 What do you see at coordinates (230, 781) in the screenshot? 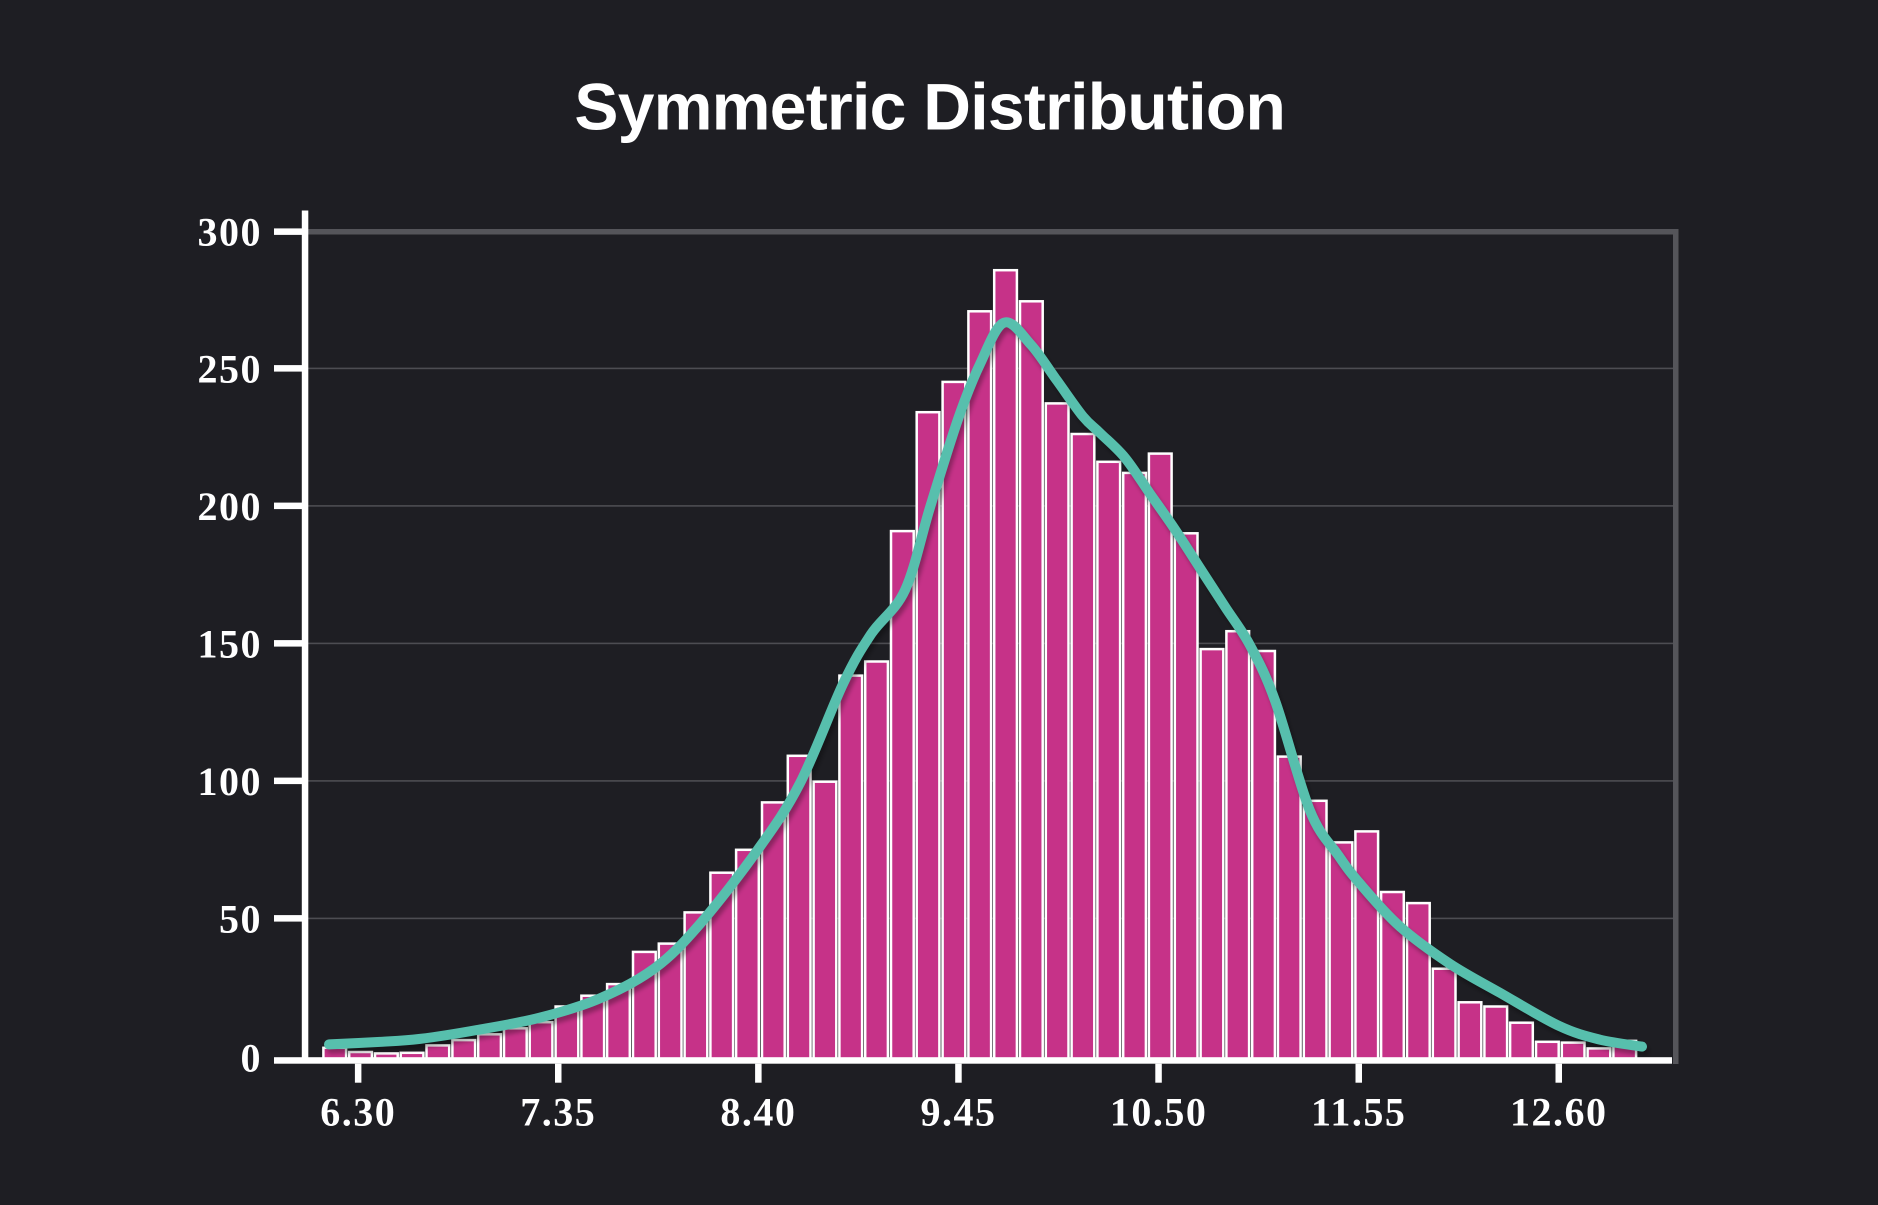
I see `svg-text: 100` at bounding box center [230, 781].